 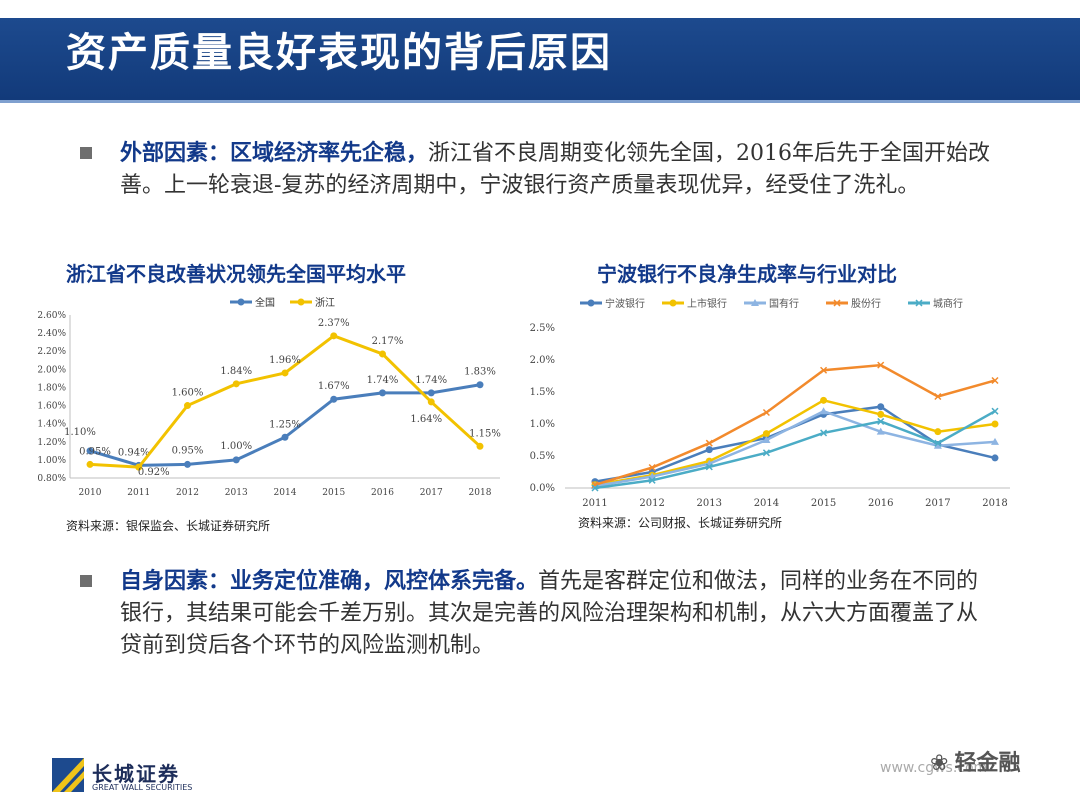 What do you see at coordinates (939, 763) in the screenshot?
I see `wechat-icon: ❀` at bounding box center [939, 763].